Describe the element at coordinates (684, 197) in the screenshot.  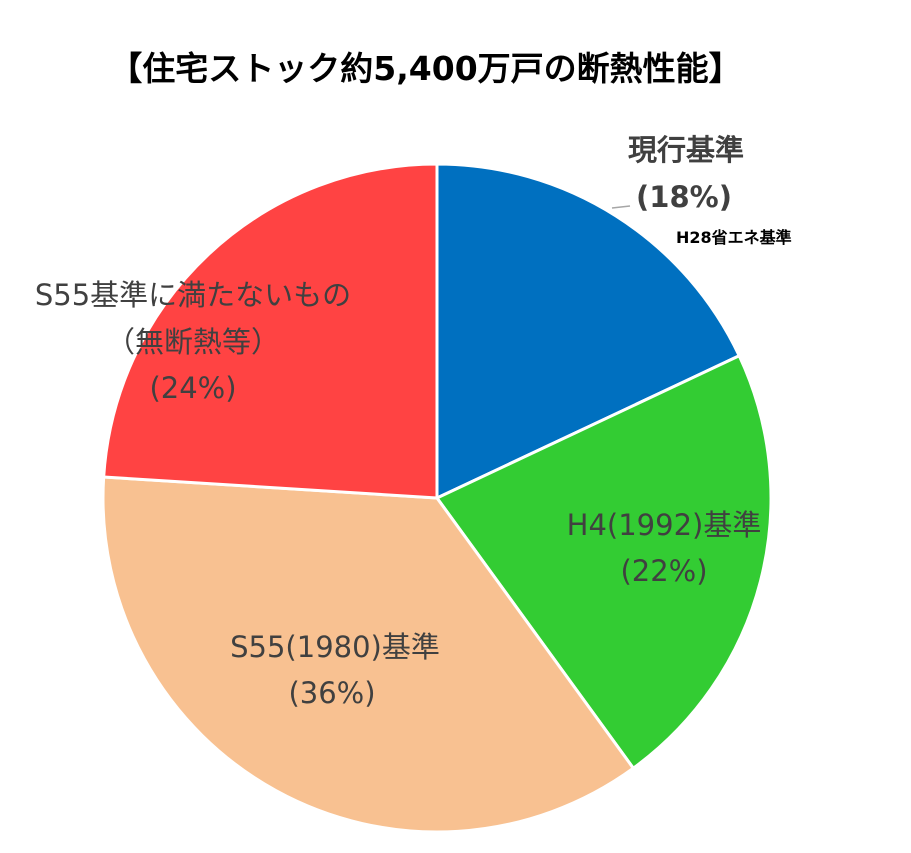
I see `slice-percent-0: (18%)` at that location.